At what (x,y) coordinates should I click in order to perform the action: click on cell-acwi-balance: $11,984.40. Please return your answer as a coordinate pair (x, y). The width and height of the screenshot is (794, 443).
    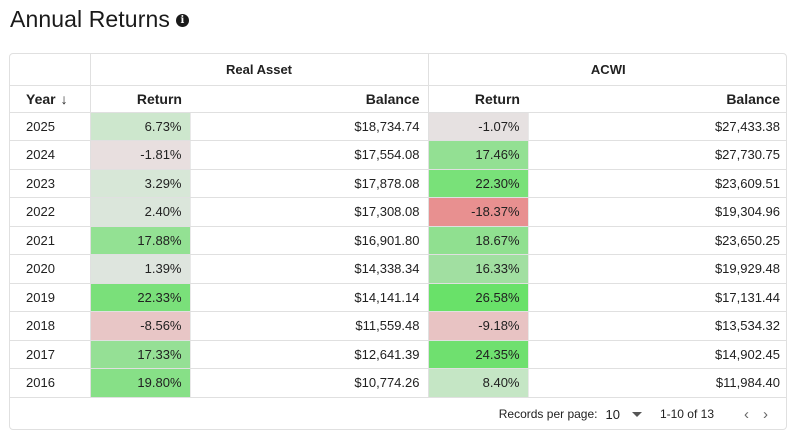
    Looking at the image, I should click on (657, 383).